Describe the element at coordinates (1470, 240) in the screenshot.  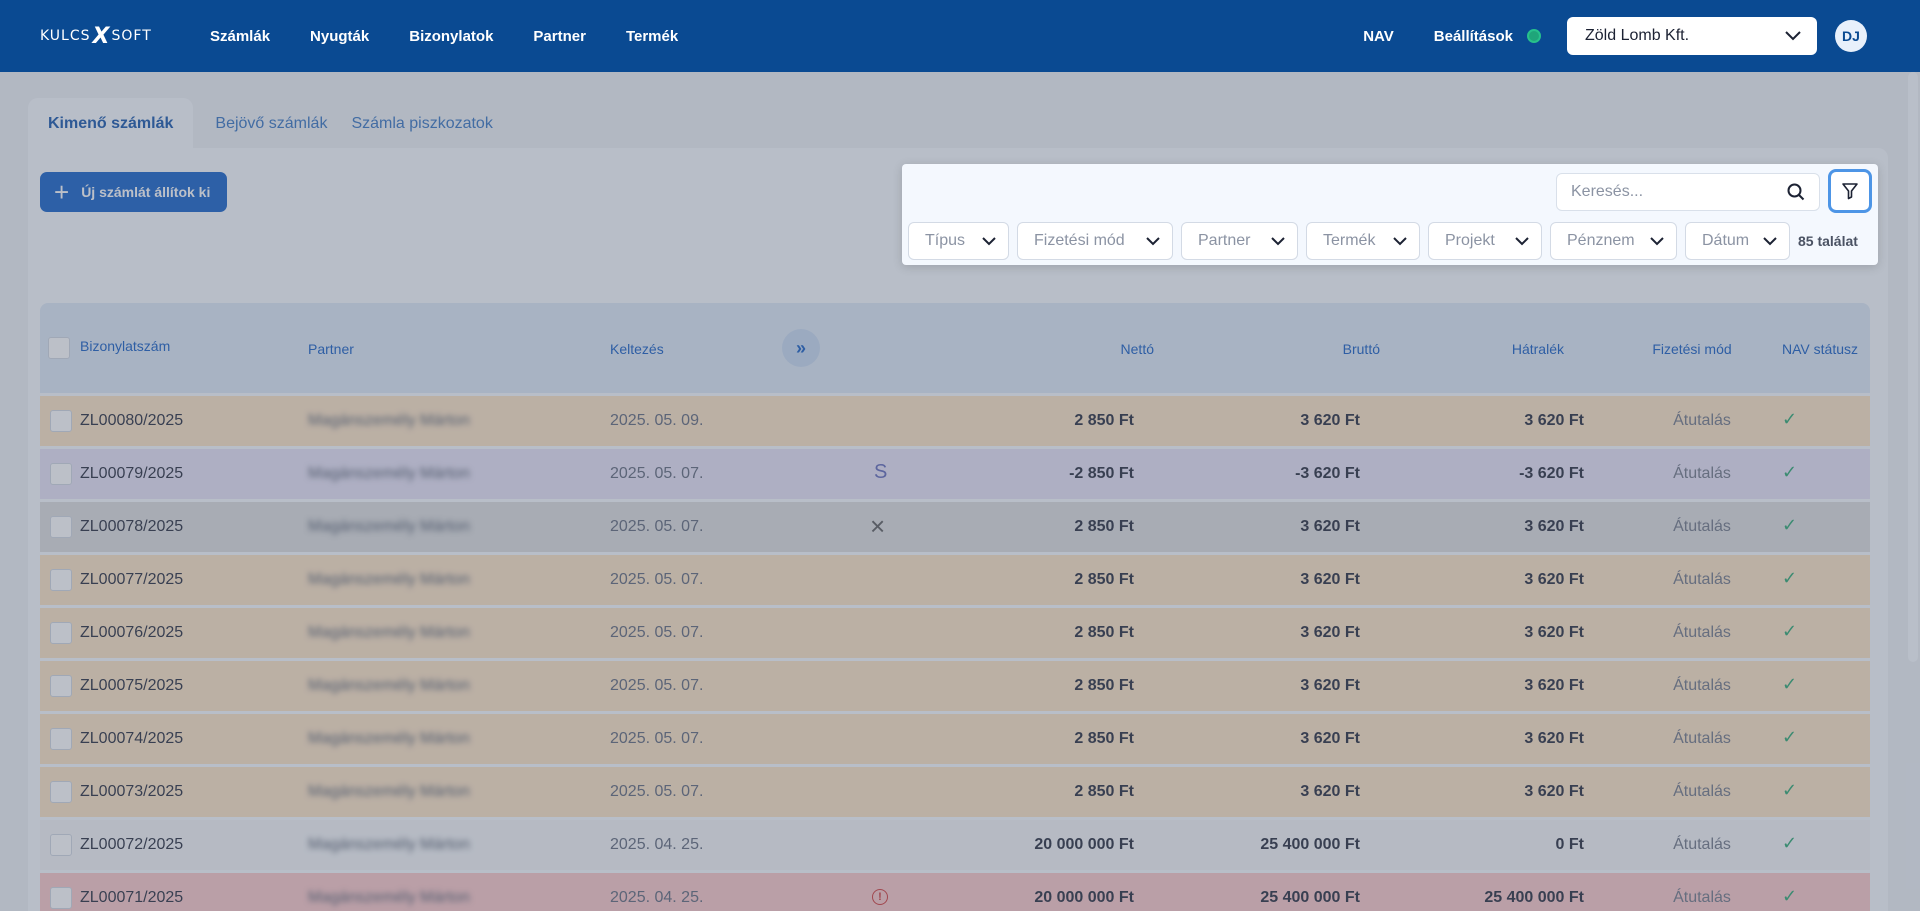
I see `filter-chip-label: Projekt` at that location.